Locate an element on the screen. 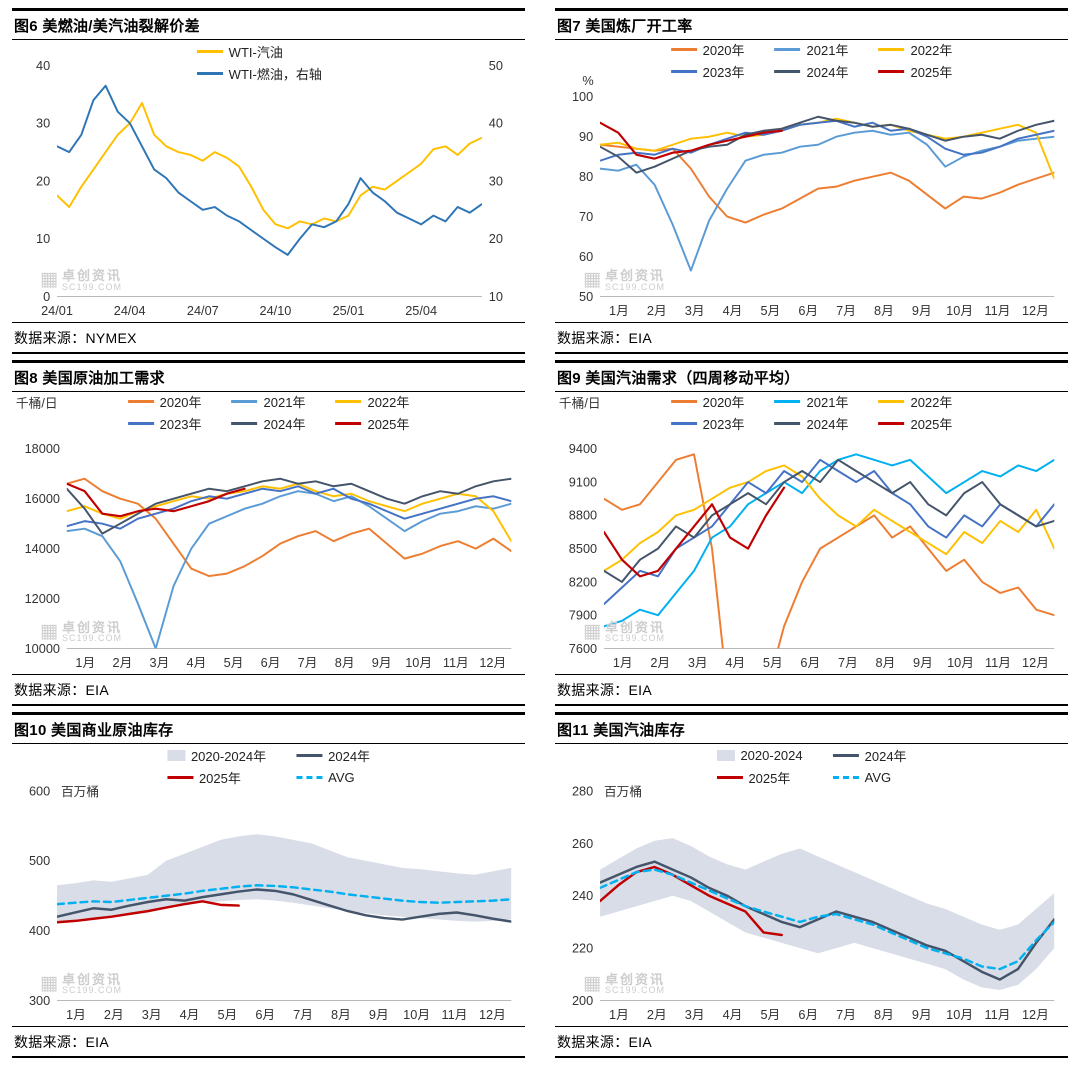  svg-text: 90 is located at coordinates (586, 136).